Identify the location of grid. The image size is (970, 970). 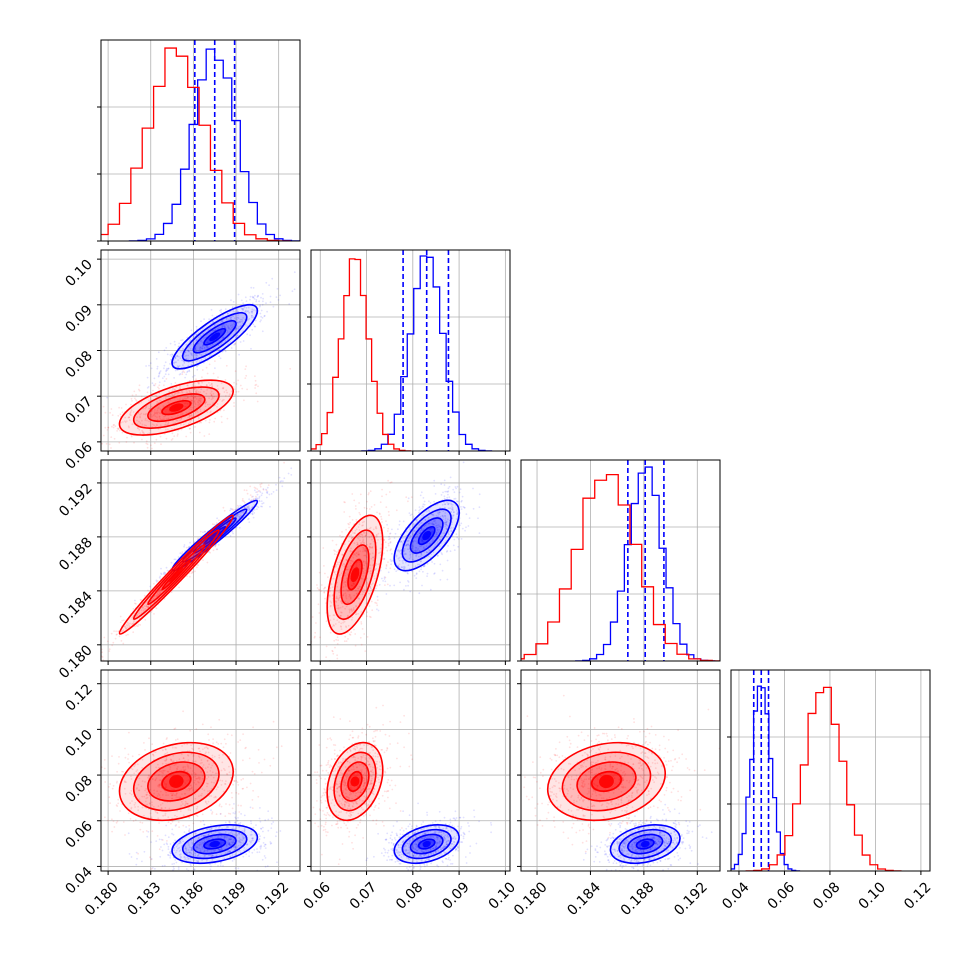
(410, 350).